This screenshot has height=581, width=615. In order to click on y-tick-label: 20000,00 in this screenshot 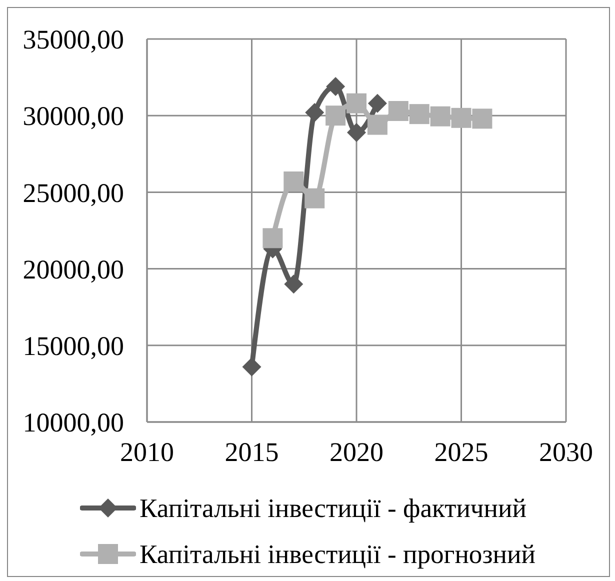, I will do `click(73, 269)`.